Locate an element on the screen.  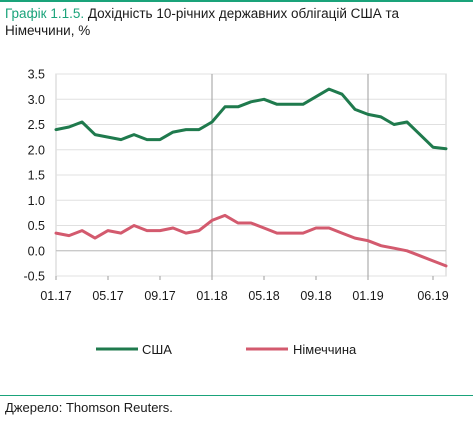
x-tick-label: 05.17 is located at coordinates (107, 296).